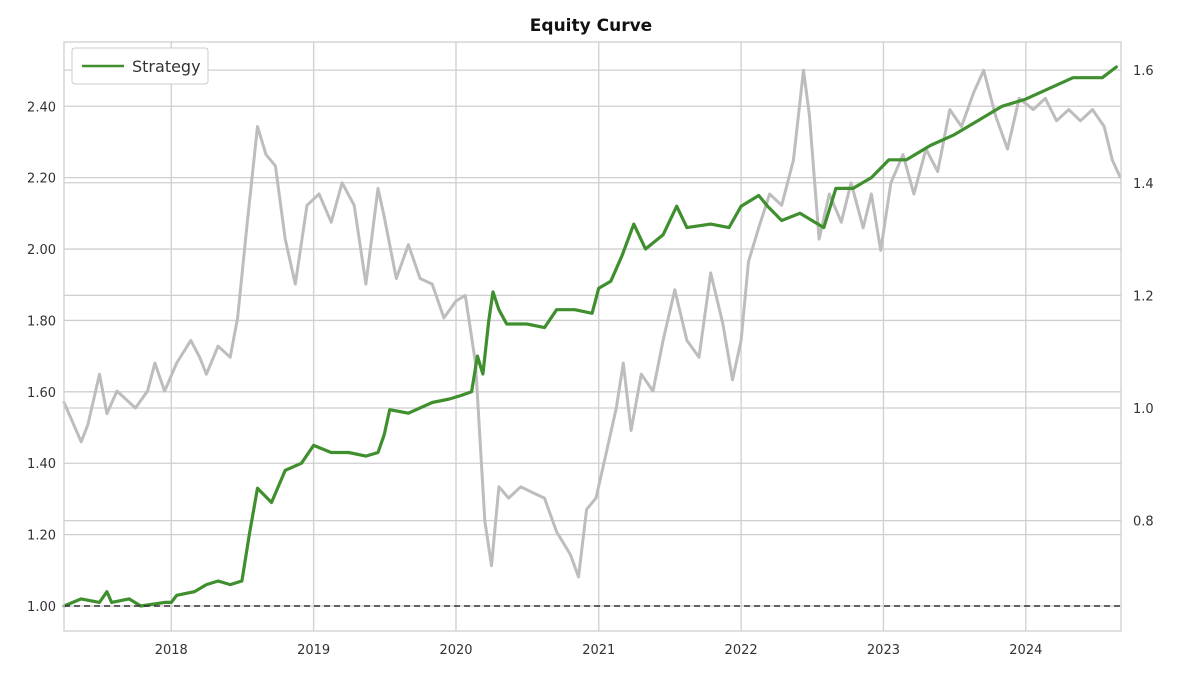  Describe the element at coordinates (41, 107) in the screenshot. I see `y-tick-label-left: 2.40` at that location.